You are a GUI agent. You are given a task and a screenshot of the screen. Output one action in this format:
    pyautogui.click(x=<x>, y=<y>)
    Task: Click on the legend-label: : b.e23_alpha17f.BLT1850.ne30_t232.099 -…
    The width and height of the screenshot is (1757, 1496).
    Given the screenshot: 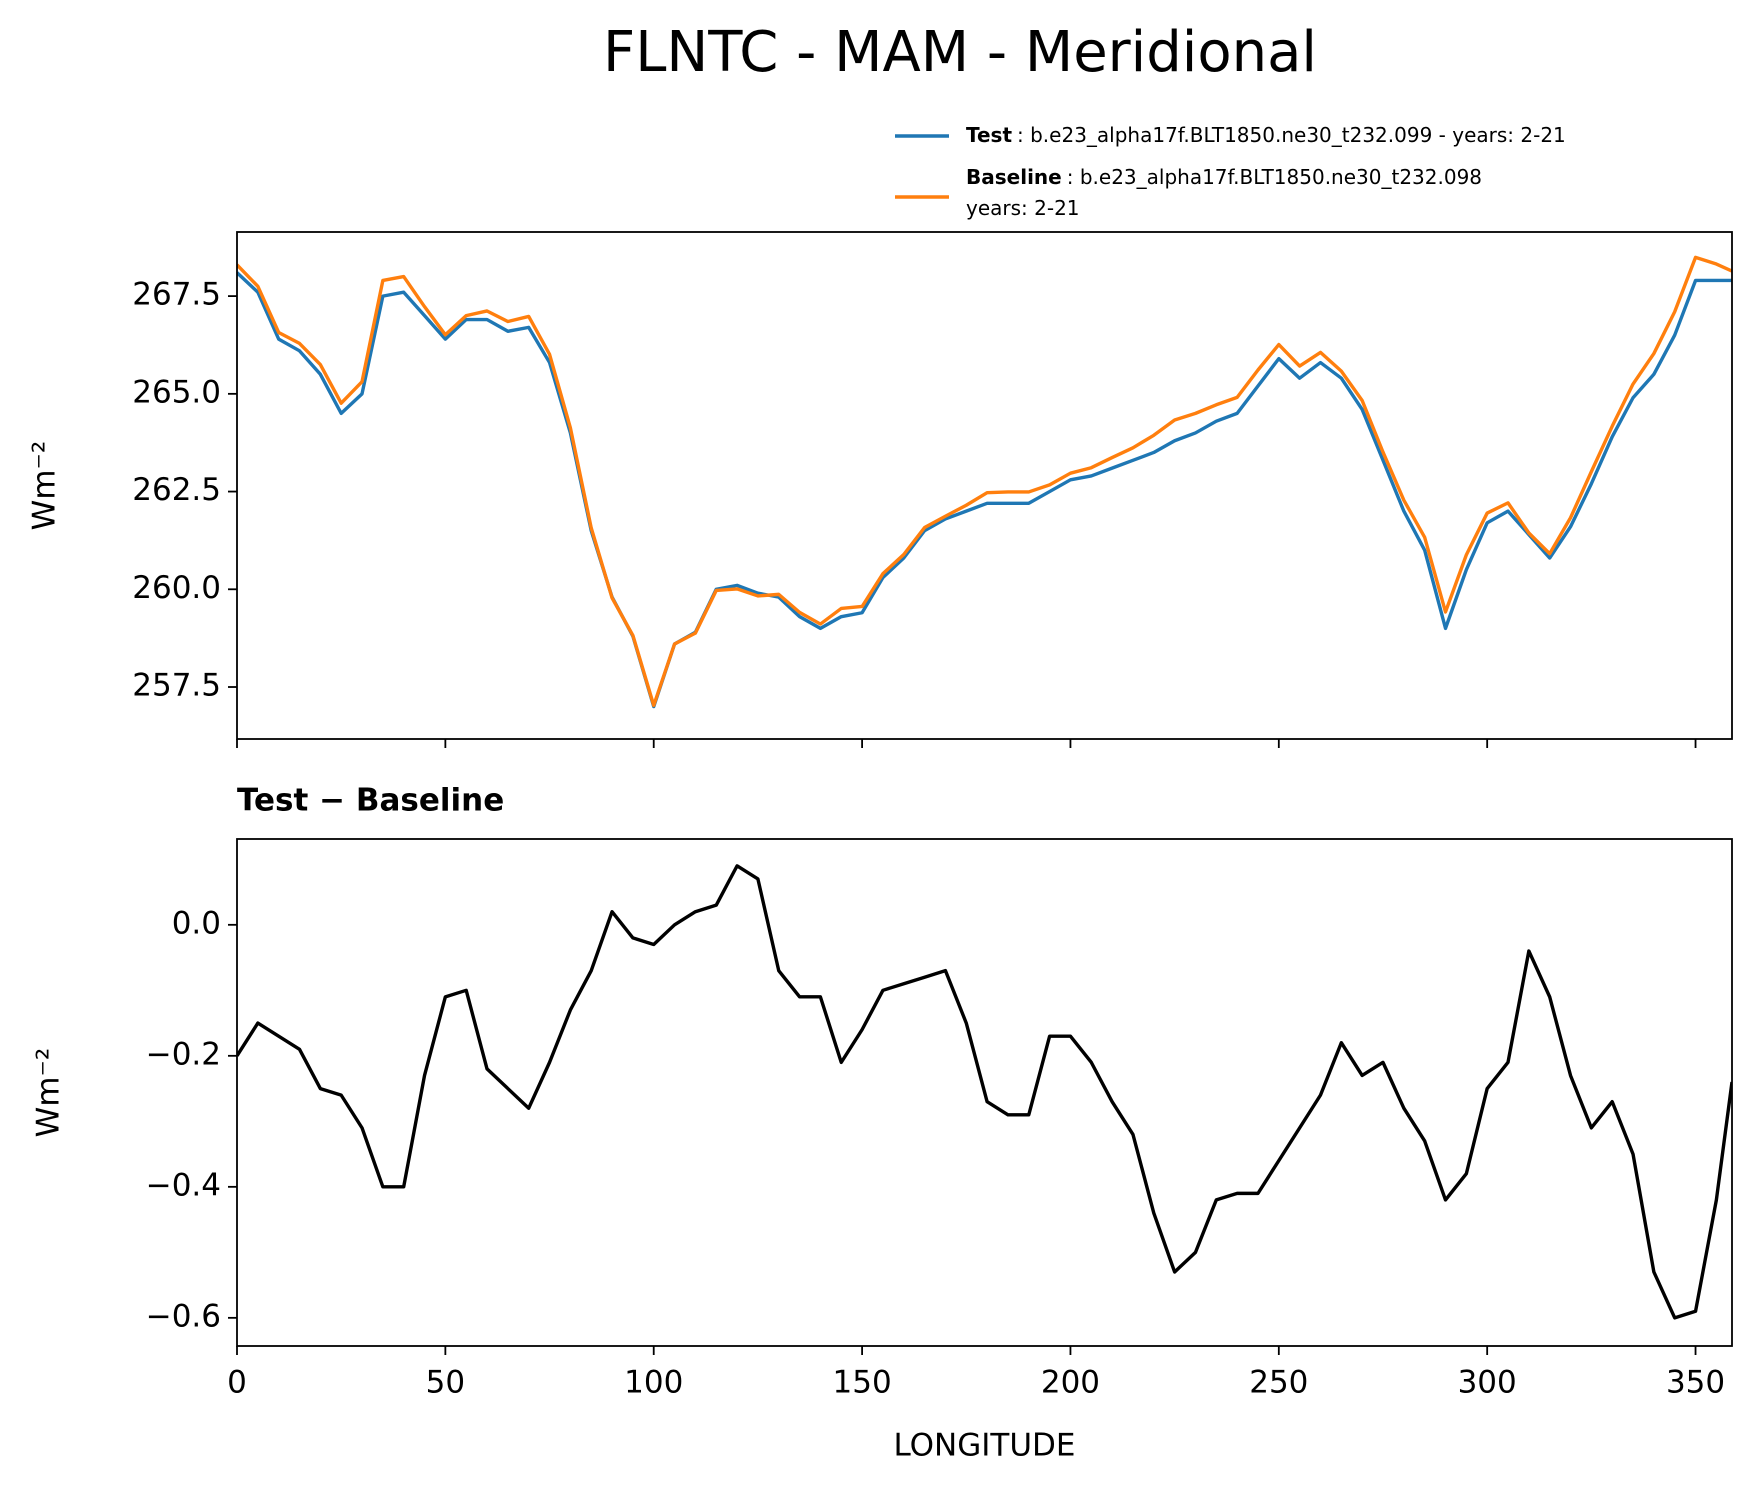 What is the action you would take?
    pyautogui.click(x=1291, y=135)
    